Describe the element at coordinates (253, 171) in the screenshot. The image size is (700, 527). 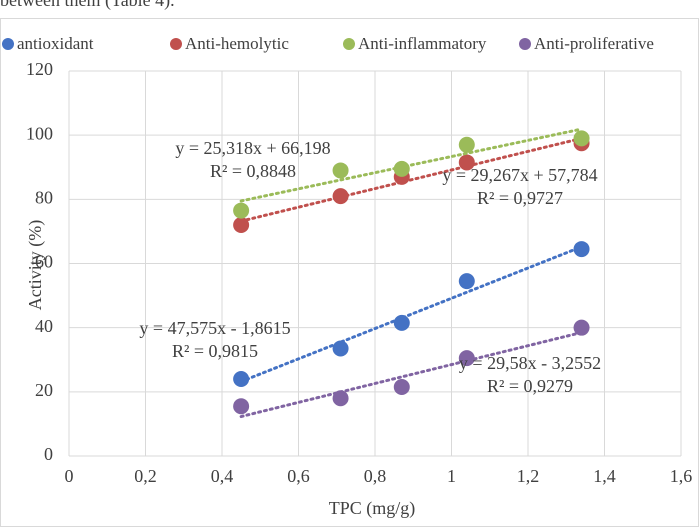
I see `trendline-r2: R² = 0,8848` at that location.